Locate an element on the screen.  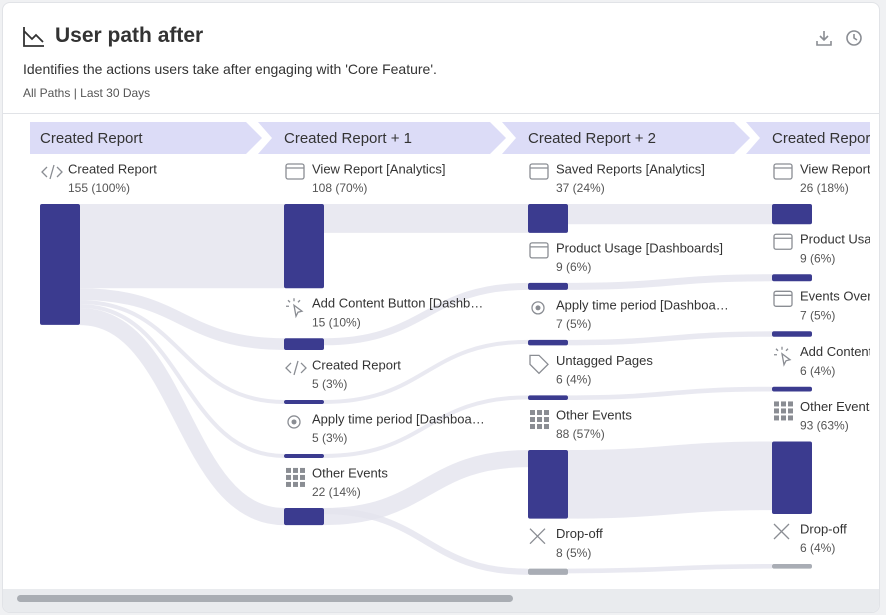
scrollbar-track is located at coordinates (441, 600).